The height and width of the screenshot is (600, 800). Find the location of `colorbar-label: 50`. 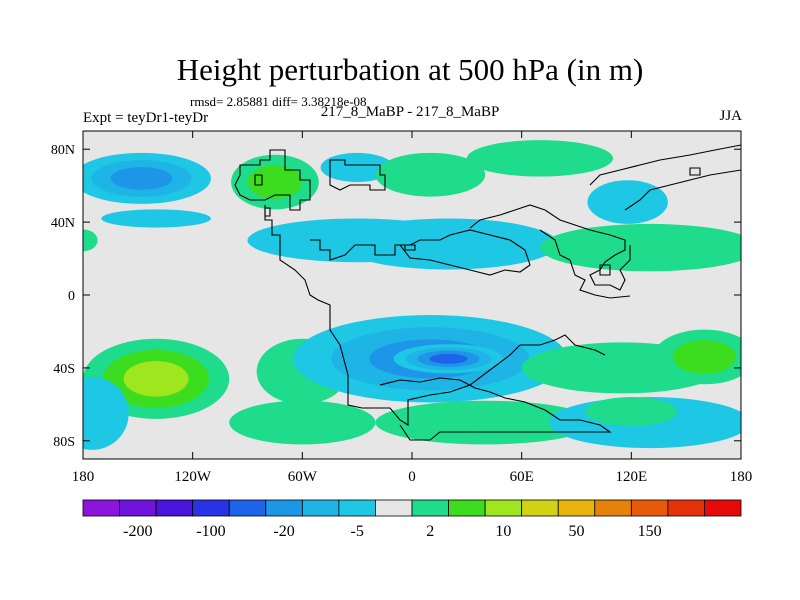

colorbar-label: 50 is located at coordinates (577, 531).